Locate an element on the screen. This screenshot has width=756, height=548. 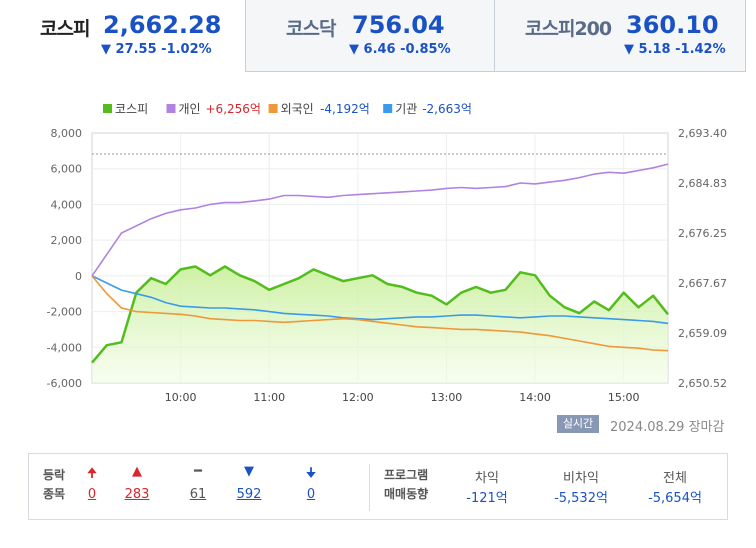
y-right-tick-label: 2,693.40 is located at coordinates (702, 133).